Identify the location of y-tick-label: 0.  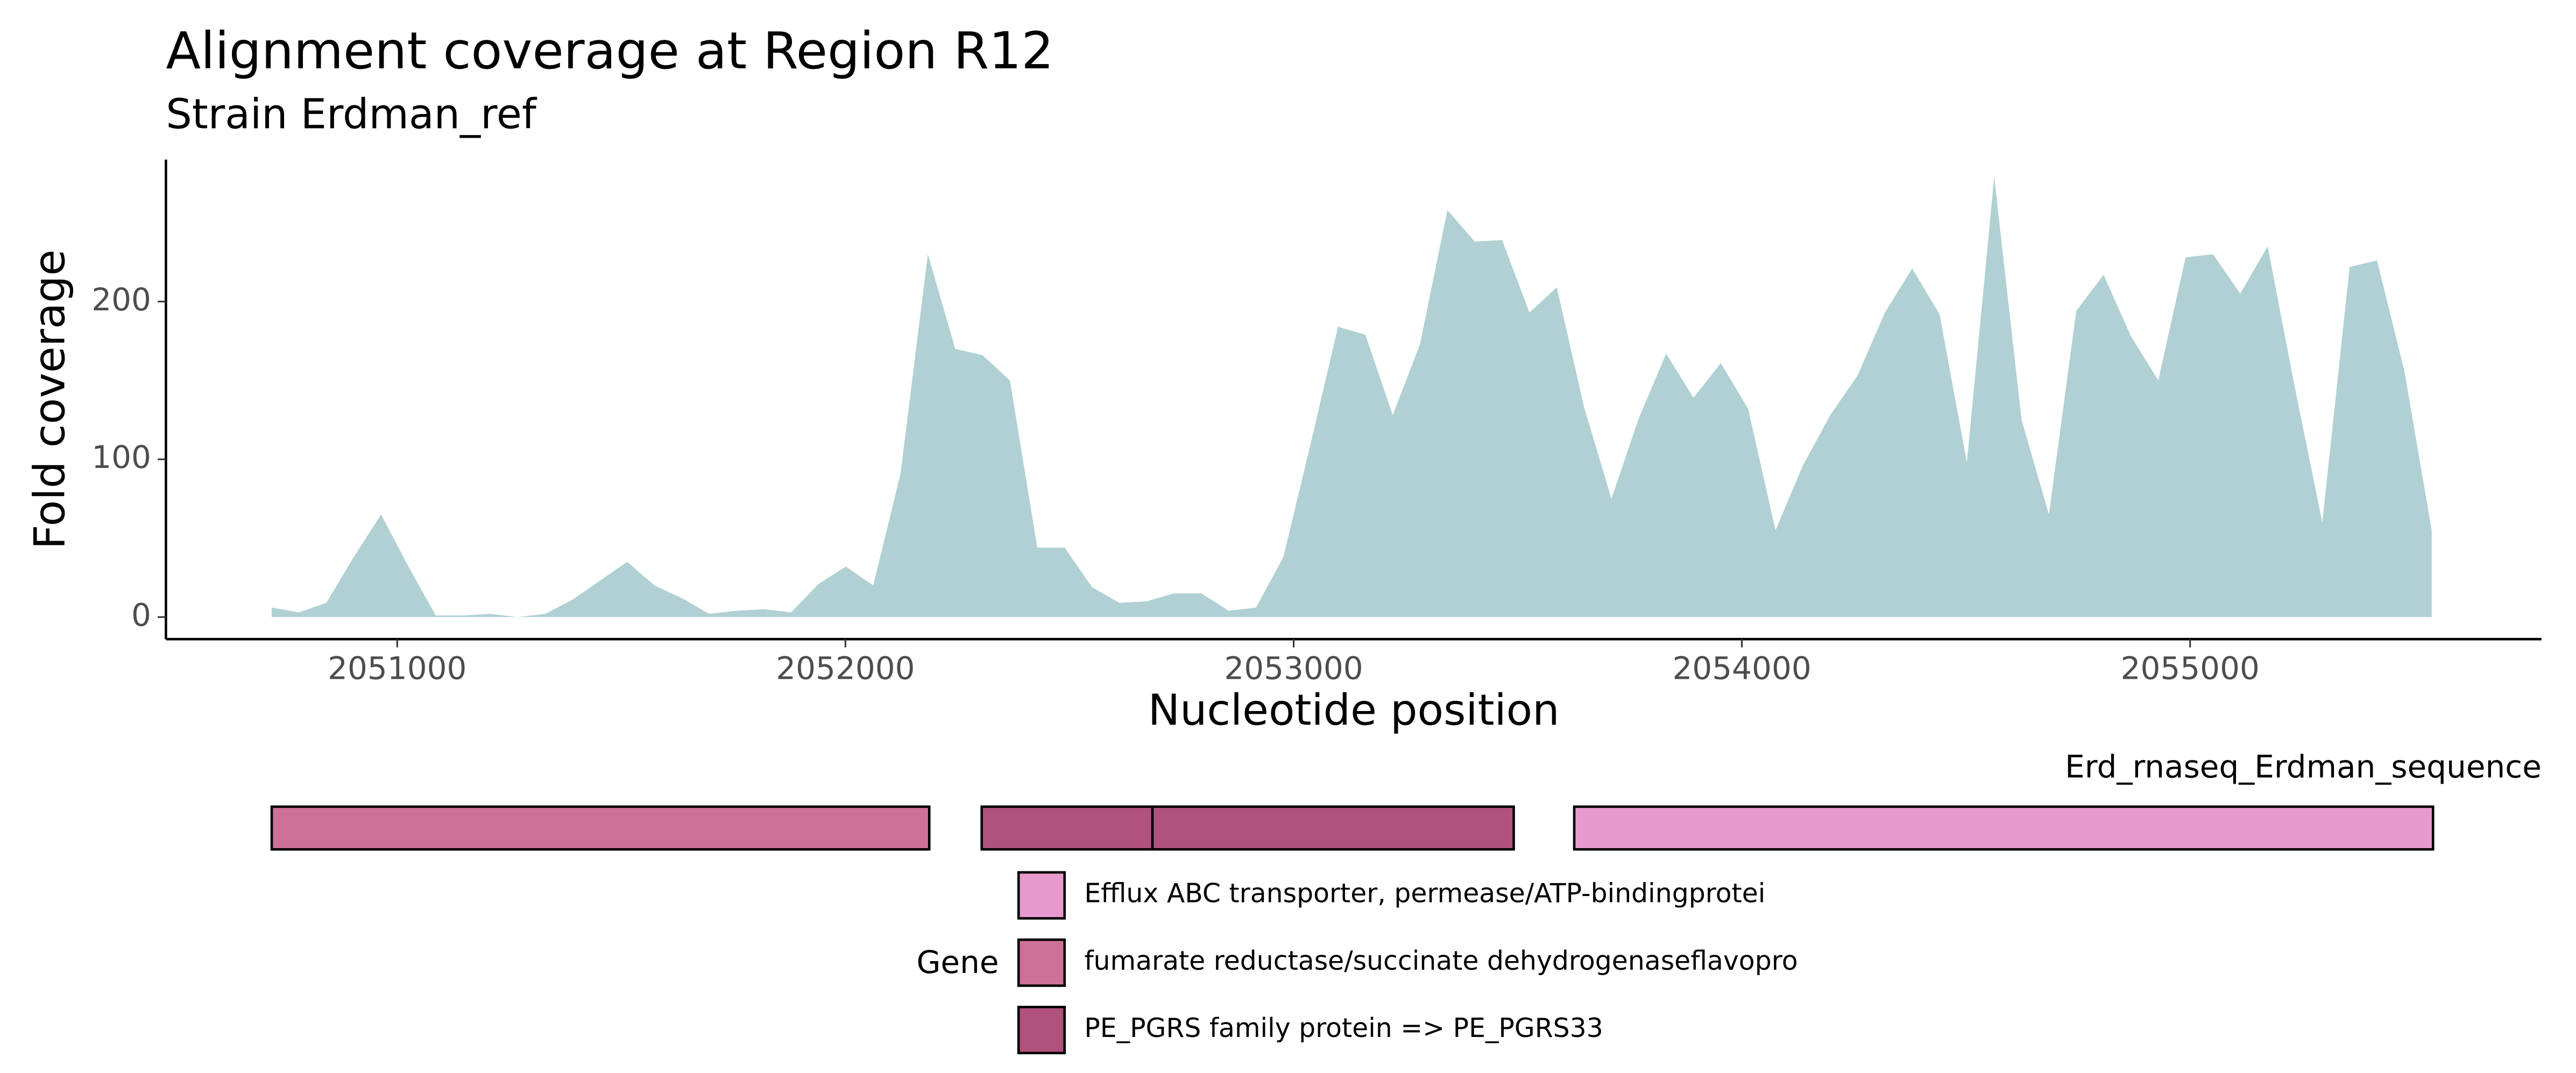
(141, 614).